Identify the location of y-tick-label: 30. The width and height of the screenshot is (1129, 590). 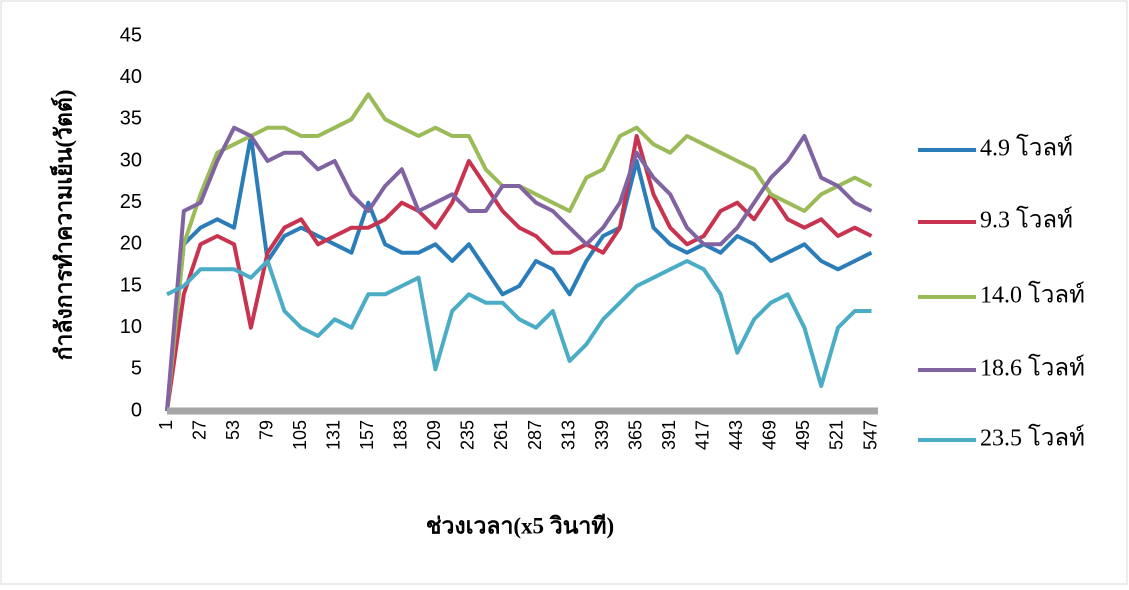
(131, 160).